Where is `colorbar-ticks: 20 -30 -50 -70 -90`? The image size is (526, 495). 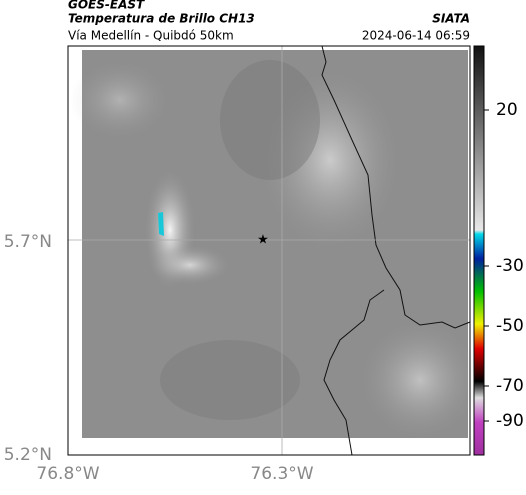 colorbar-ticks: 20 -30 -50 -70 -90 is located at coordinates (504, 265).